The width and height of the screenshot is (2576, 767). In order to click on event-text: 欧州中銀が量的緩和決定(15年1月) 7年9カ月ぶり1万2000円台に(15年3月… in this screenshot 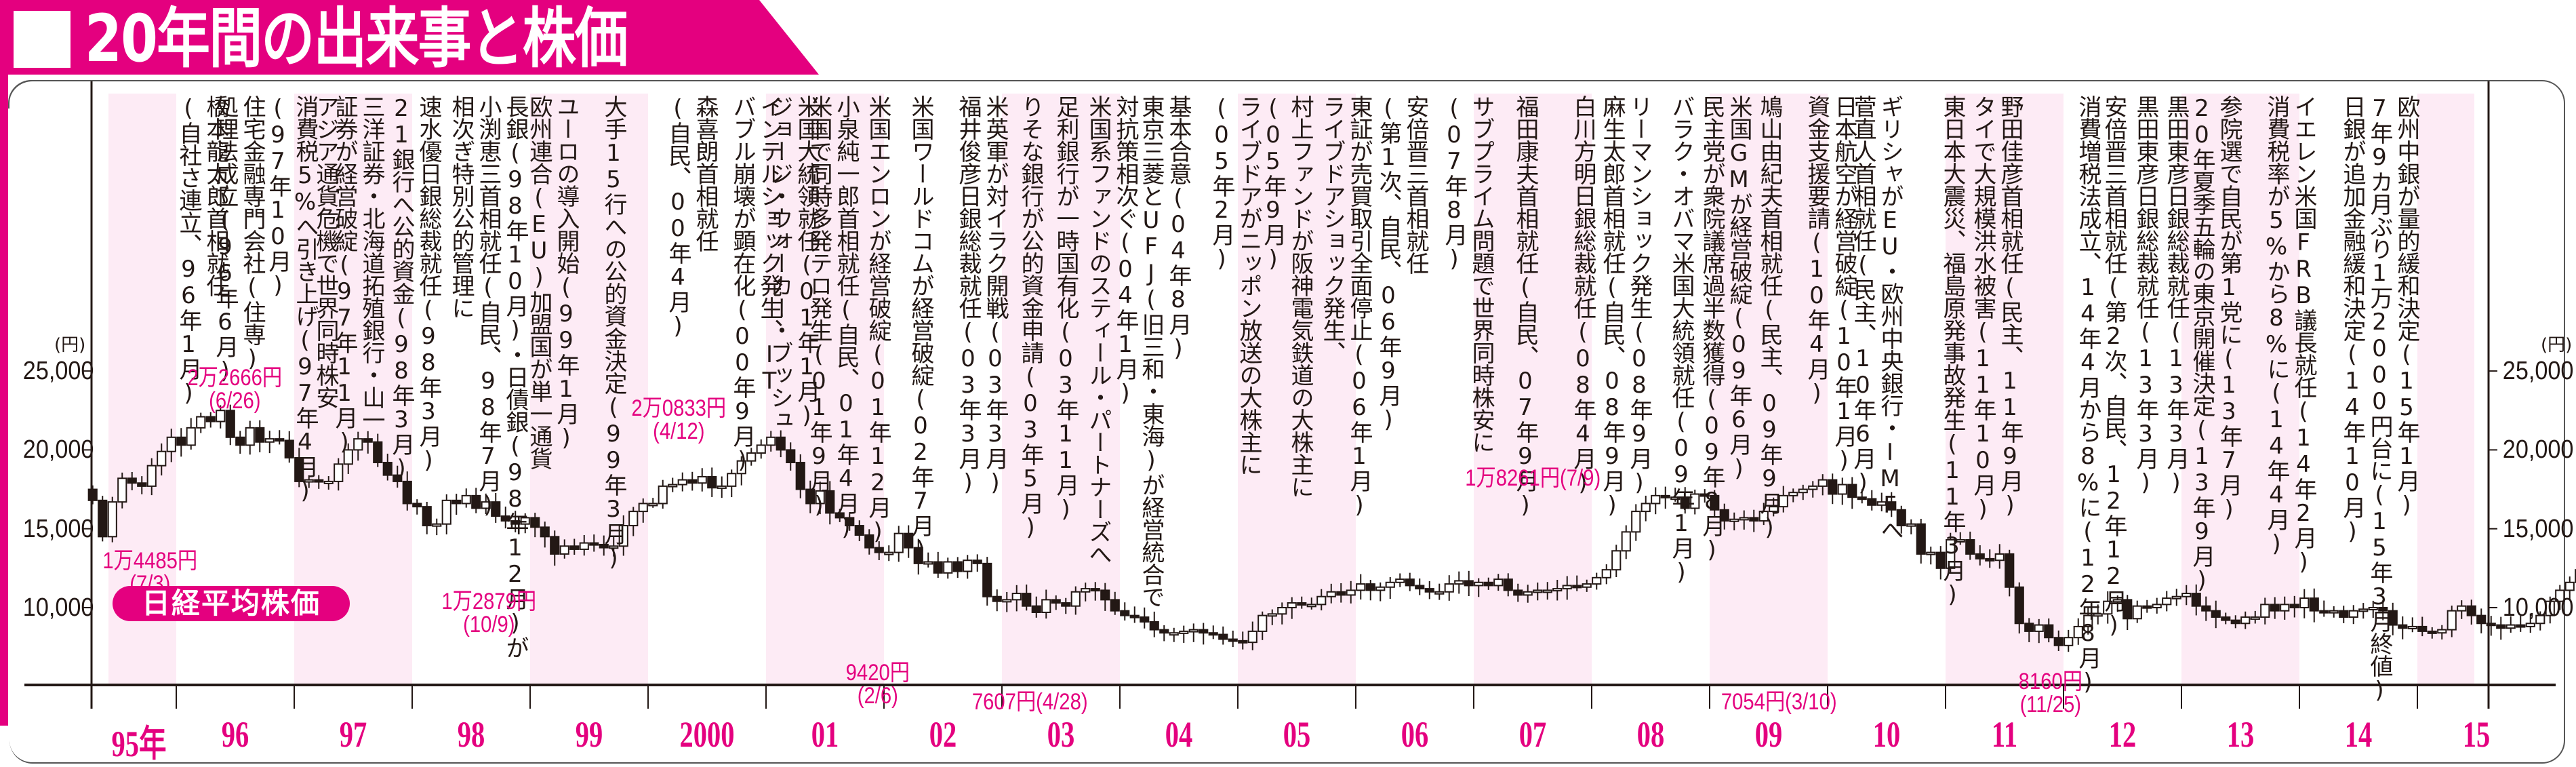, I will do `click(2393, 399)`.